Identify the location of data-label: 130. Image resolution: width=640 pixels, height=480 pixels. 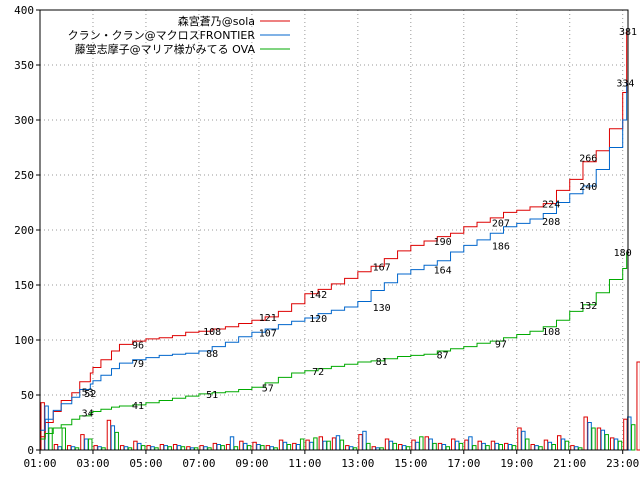
(382, 308).